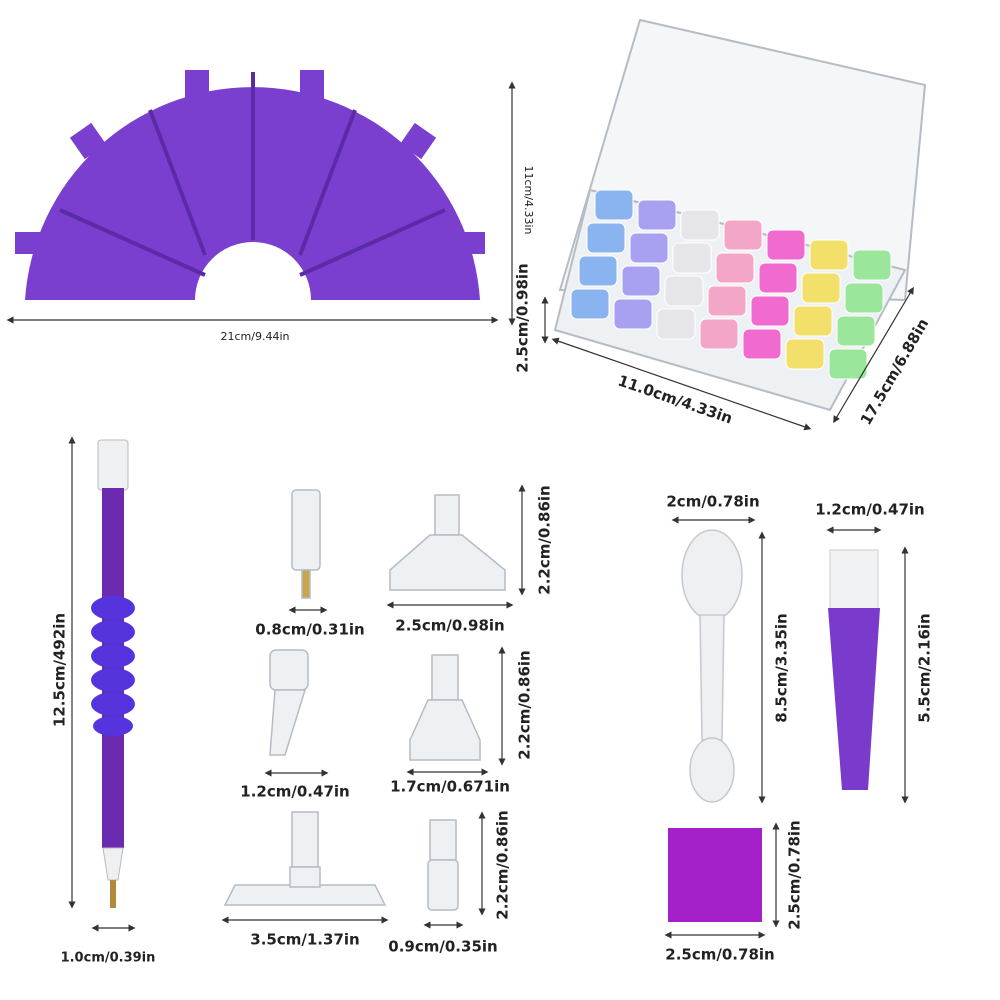 Image resolution: width=1000 pixels, height=1000 pixels. Describe the element at coordinates (309, 630) in the screenshot. I see `dimension-label: 0.8cm/0.31in` at that location.